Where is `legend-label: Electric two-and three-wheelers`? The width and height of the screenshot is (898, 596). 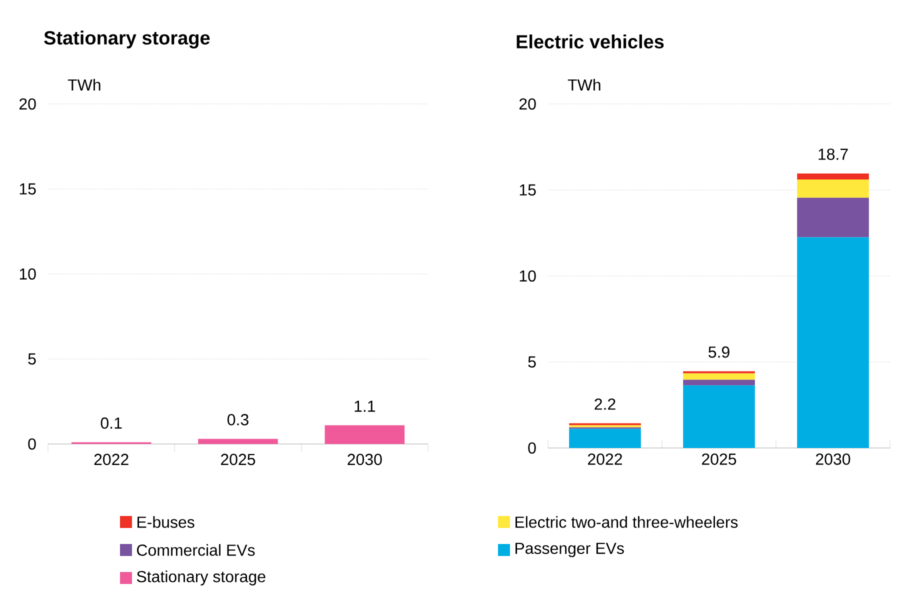 legend-label: Electric two-and three-wheelers is located at coordinates (627, 522).